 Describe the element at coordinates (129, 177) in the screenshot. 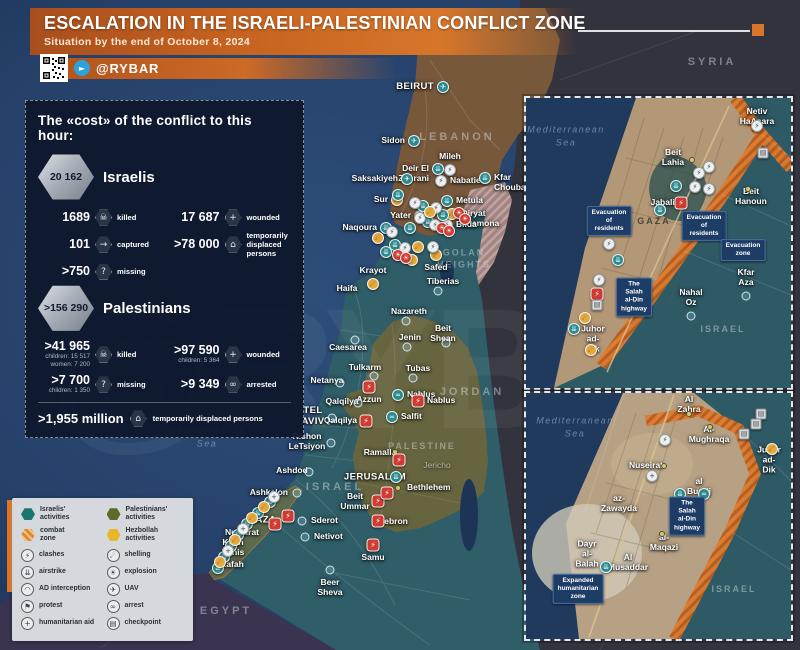

I see `israelis-group-label: Israelis` at that location.